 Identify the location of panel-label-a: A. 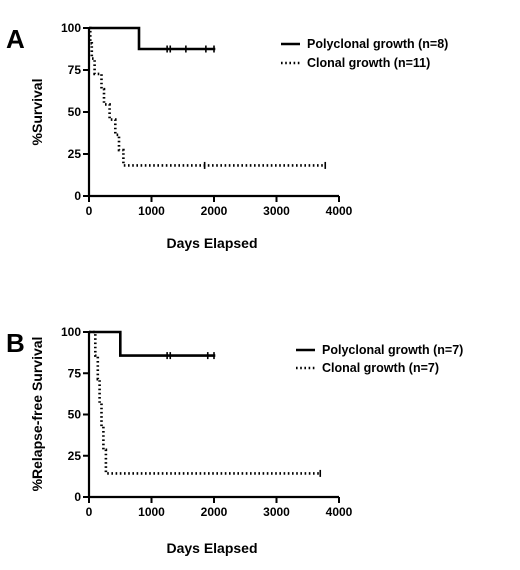
(15, 39).